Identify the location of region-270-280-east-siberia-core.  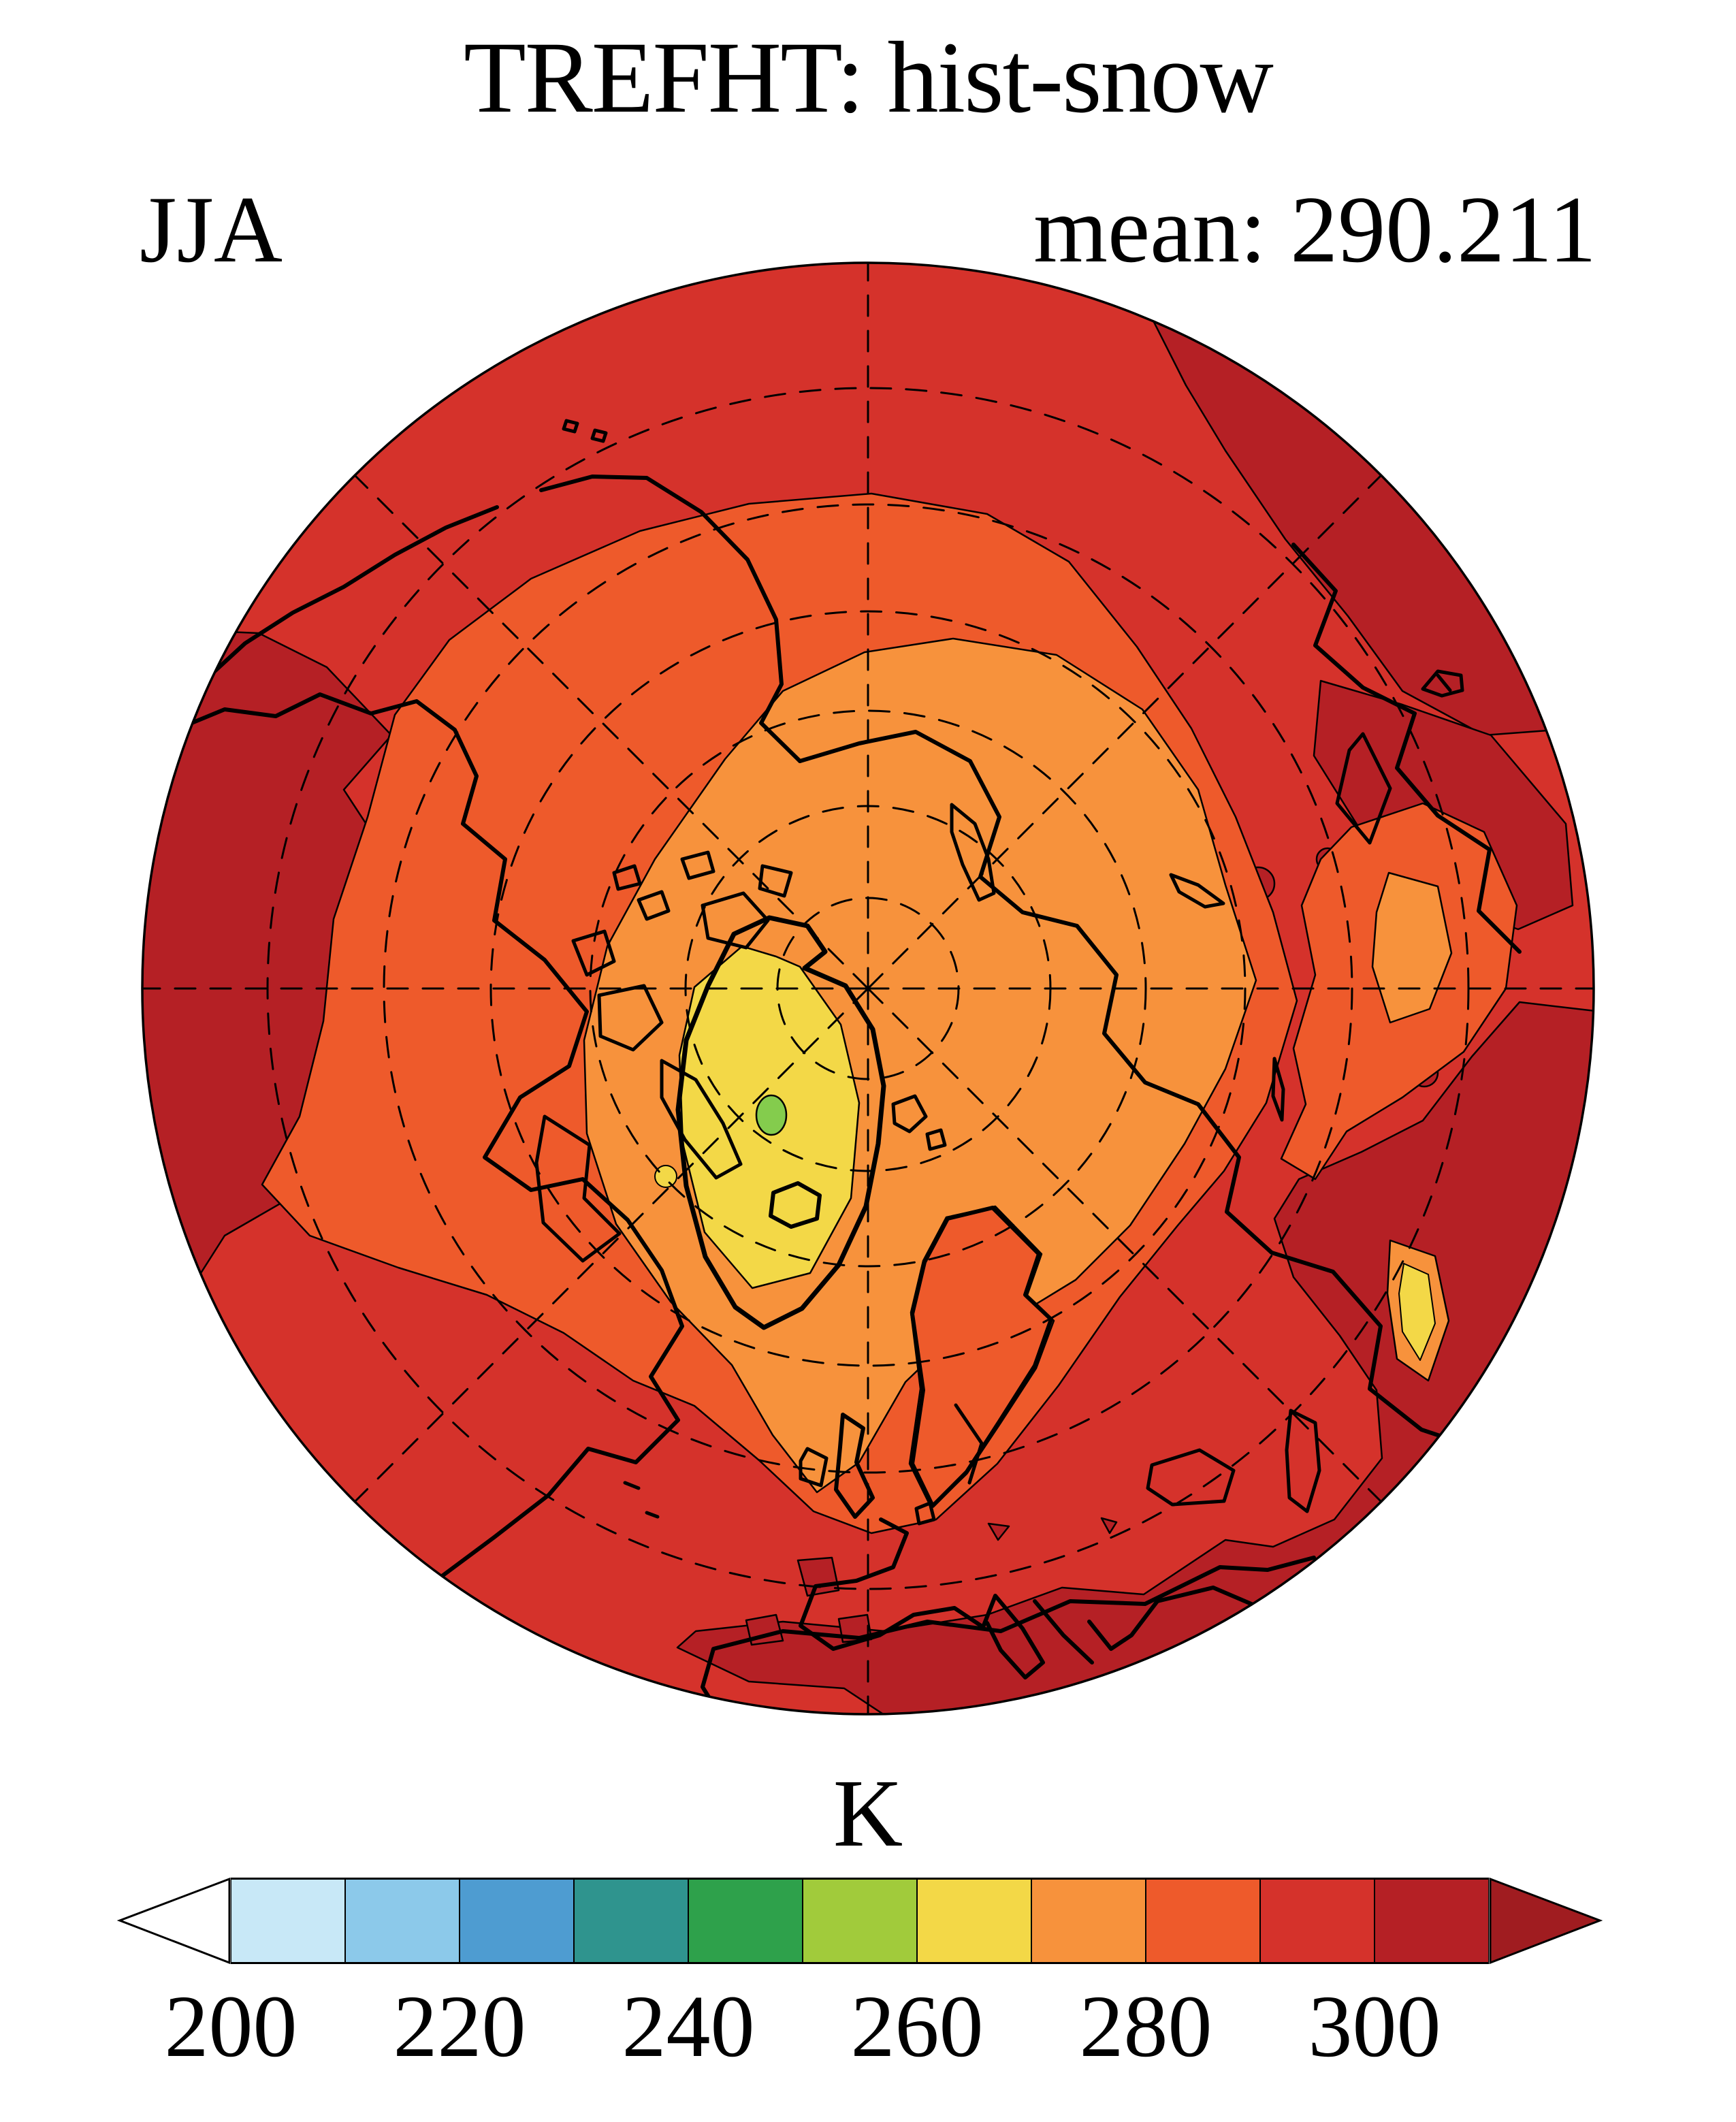
(1412, 947).